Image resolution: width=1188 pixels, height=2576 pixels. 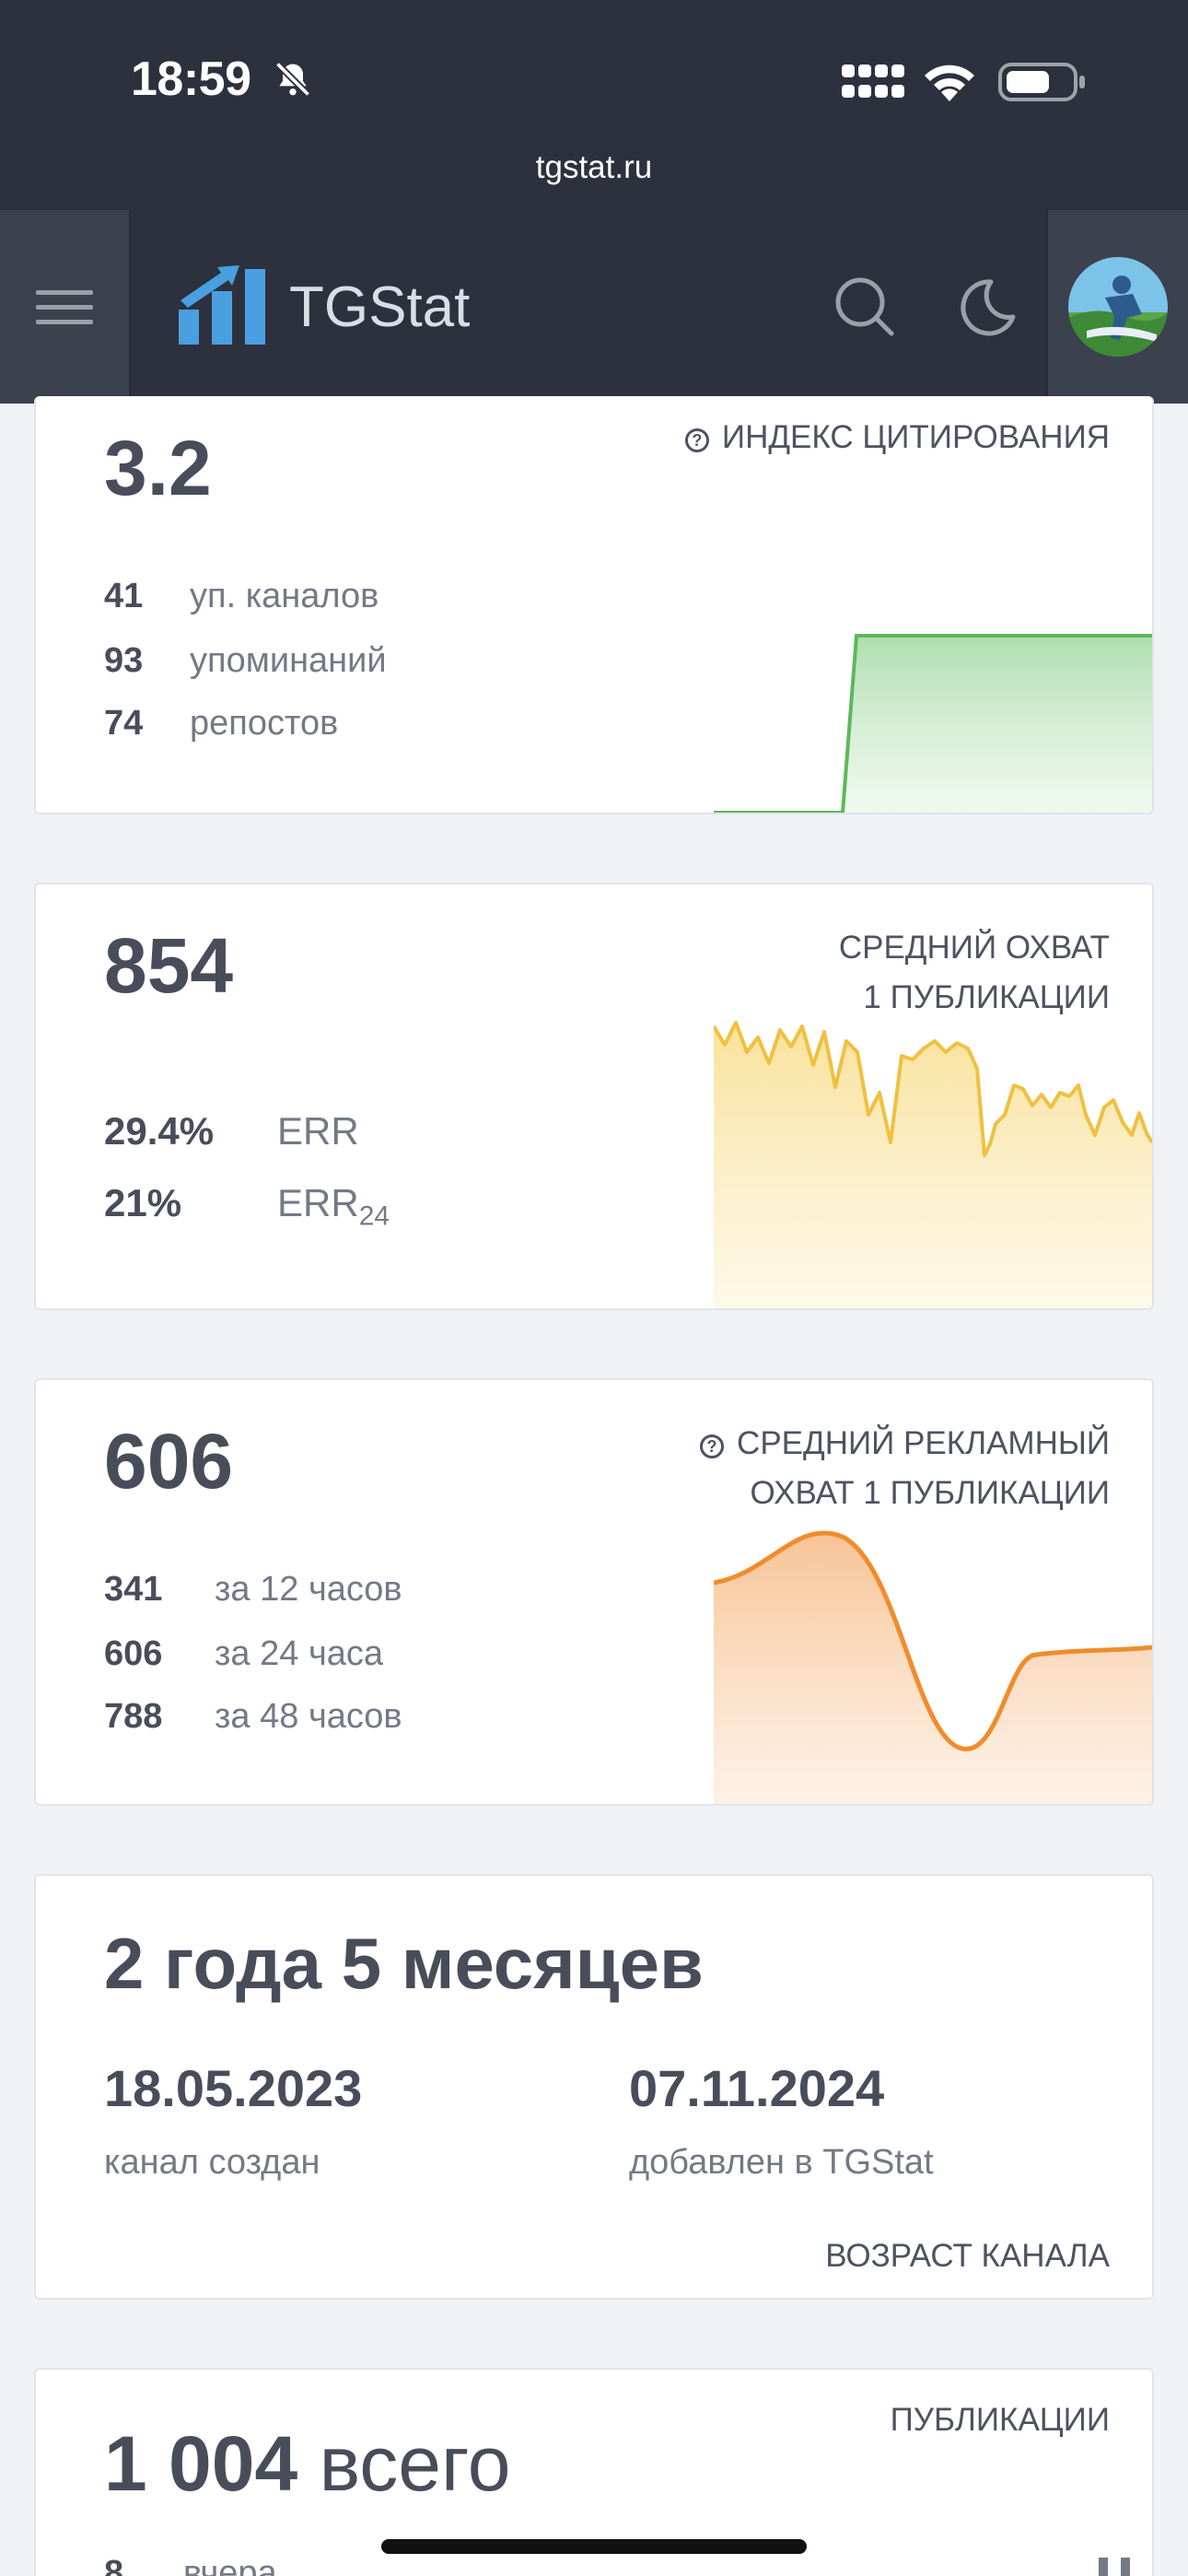 What do you see at coordinates (307, 2463) in the screenshot?
I see `publications-value: 1 004 всего` at bounding box center [307, 2463].